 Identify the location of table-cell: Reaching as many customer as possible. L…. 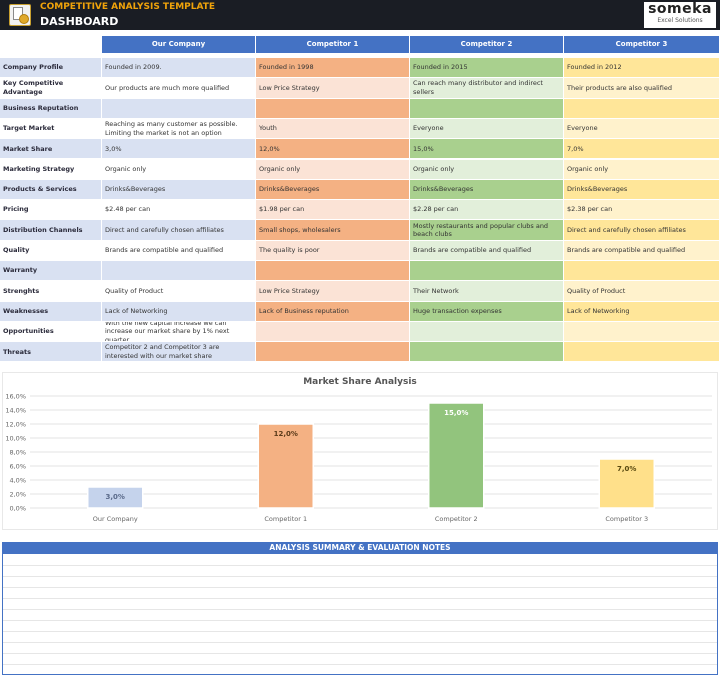
(179, 129).